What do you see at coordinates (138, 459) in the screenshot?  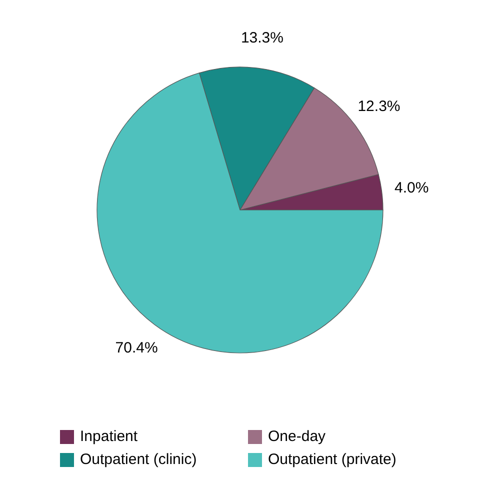 I see `legend-label: Outpatient (clinic)` at bounding box center [138, 459].